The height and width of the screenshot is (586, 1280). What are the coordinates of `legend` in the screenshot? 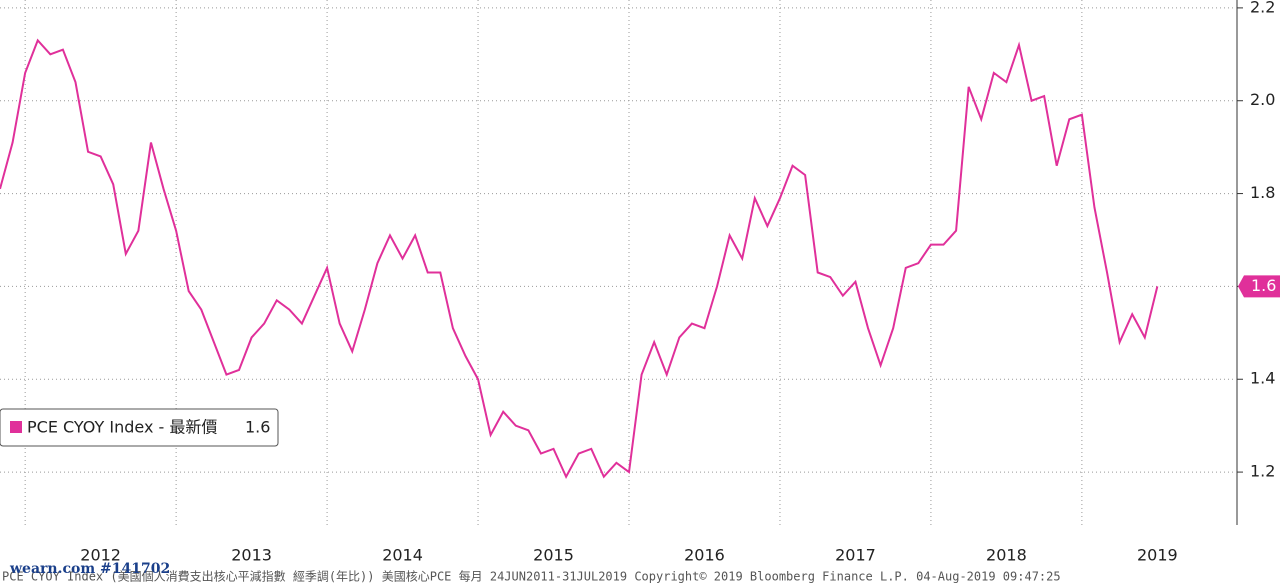 It's located at (139, 427).